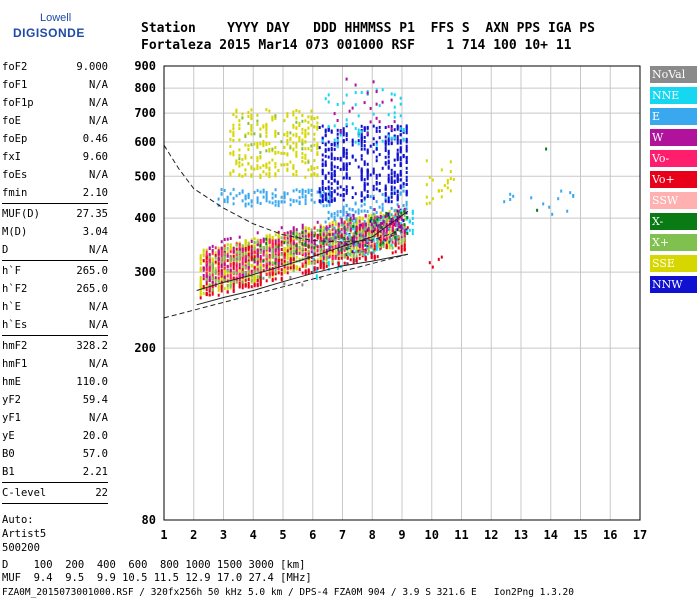 This screenshot has width=700, height=600. Describe the element at coordinates (15, 67) in the screenshot. I see `param-name: foF2` at that location.